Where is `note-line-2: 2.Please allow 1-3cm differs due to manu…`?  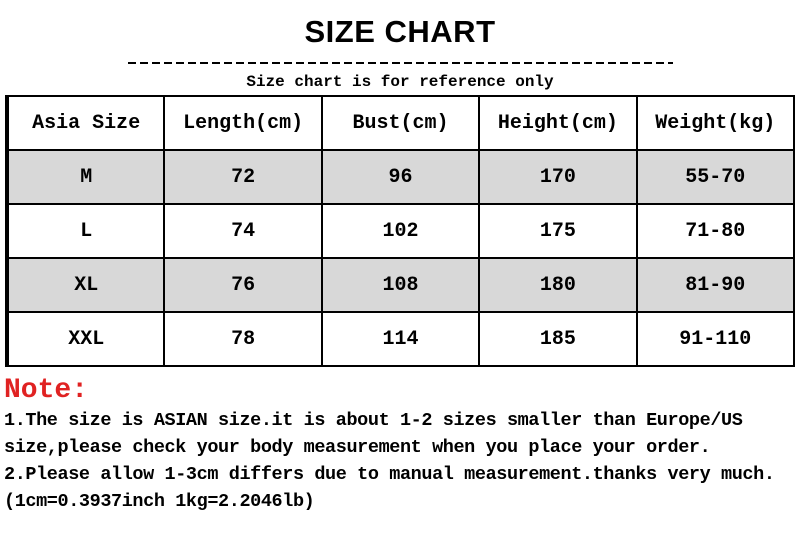 note-line-2: 2.Please allow 1-3cm differs due to manu… is located at coordinates (389, 488).